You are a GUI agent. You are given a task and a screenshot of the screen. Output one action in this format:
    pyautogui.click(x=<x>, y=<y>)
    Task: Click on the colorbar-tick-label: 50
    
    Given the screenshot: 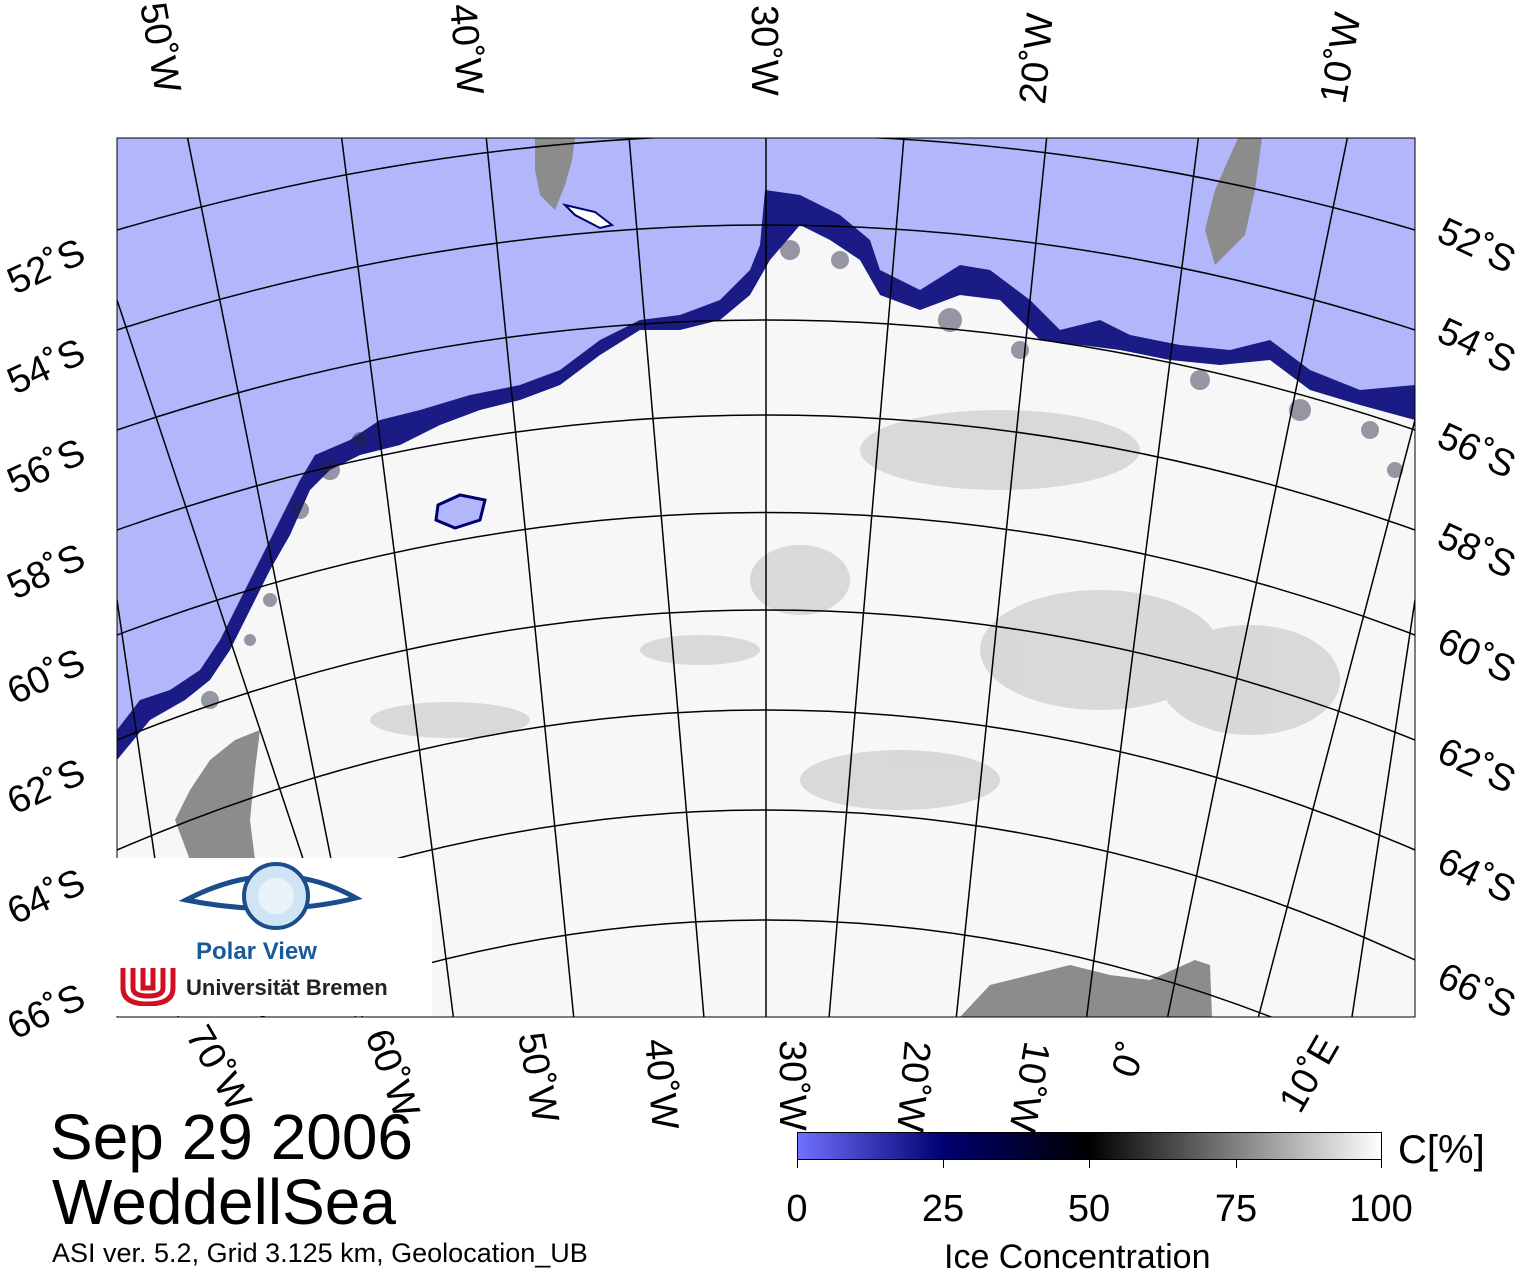 What is the action you would take?
    pyautogui.click(x=1089, y=1209)
    